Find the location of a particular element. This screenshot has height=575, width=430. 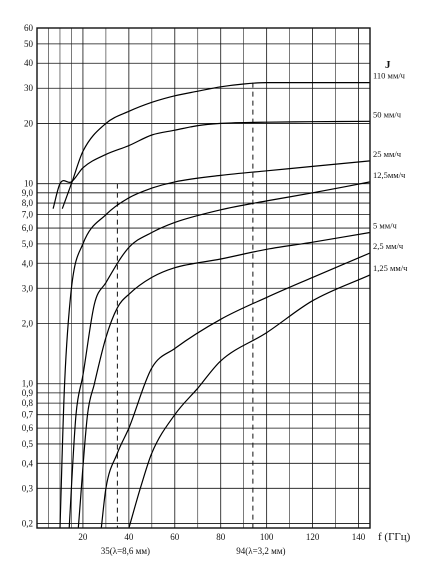

y-tick-label: 0,9 is located at coordinates (28, 393).